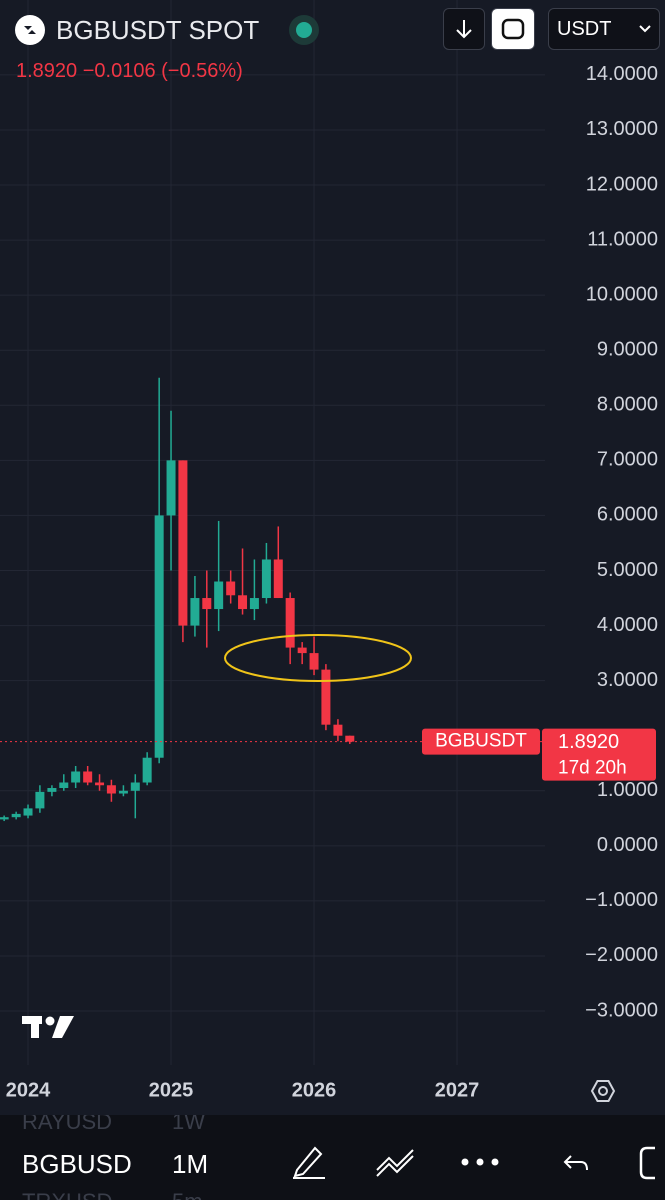 This screenshot has height=1200, width=665. Describe the element at coordinates (592, 768) in the screenshot. I see `price-countdown: 17d 20h` at that location.